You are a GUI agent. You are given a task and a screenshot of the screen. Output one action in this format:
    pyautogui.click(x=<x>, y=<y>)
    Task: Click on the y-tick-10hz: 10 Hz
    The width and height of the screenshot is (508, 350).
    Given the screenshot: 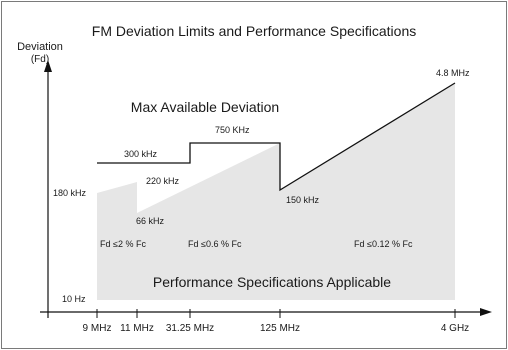 What is the action you would take?
    pyautogui.click(x=74, y=299)
    